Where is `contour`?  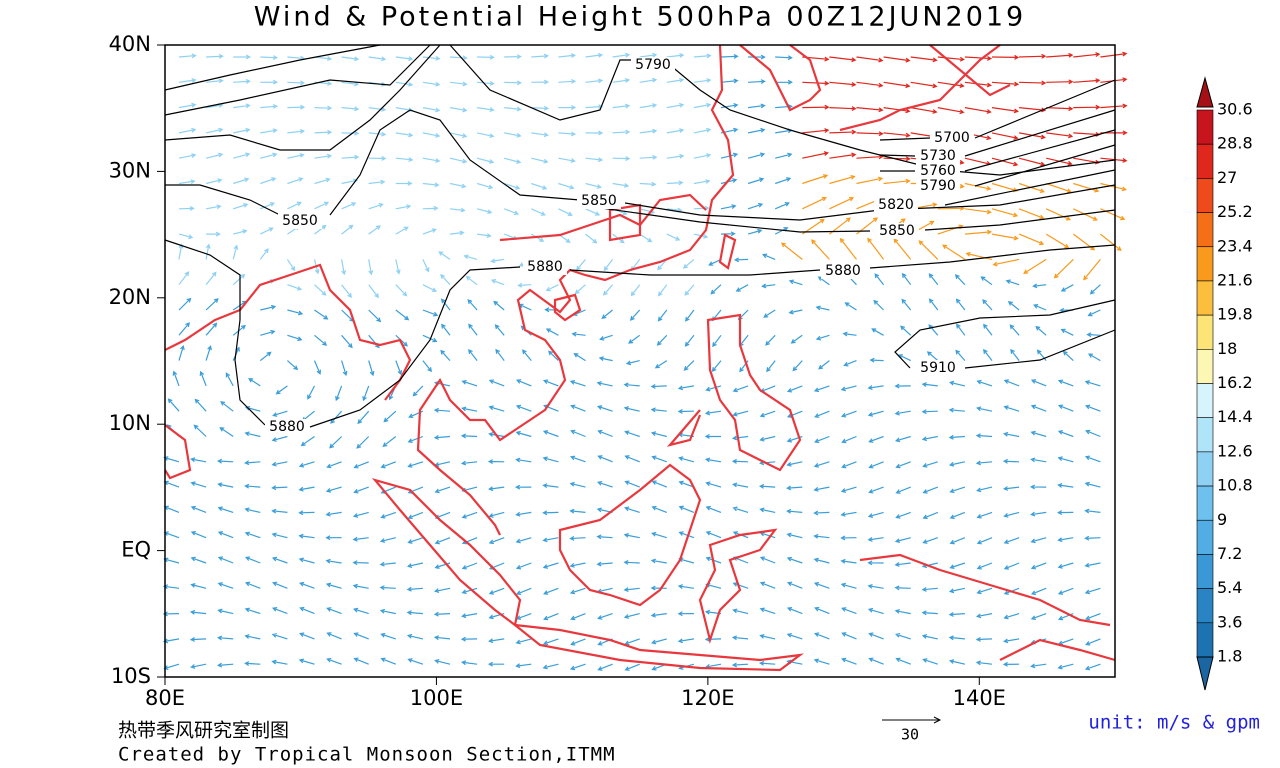 contour is located at coordinates (847, 218).